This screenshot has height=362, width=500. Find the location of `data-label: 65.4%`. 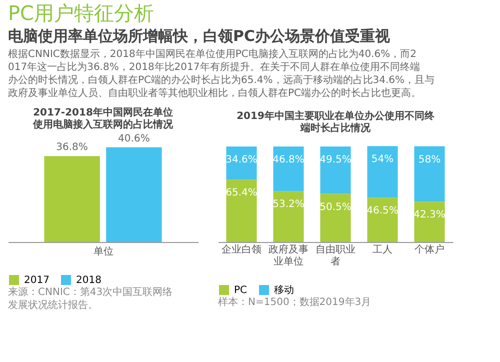

data-label: 65.4% is located at coordinates (242, 193).